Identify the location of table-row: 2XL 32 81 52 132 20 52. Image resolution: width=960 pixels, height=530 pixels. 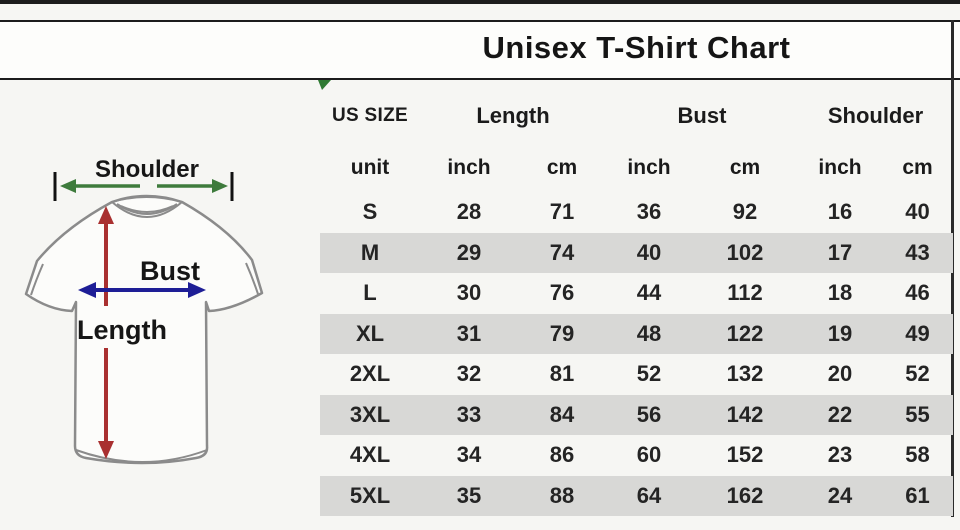
(636, 374).